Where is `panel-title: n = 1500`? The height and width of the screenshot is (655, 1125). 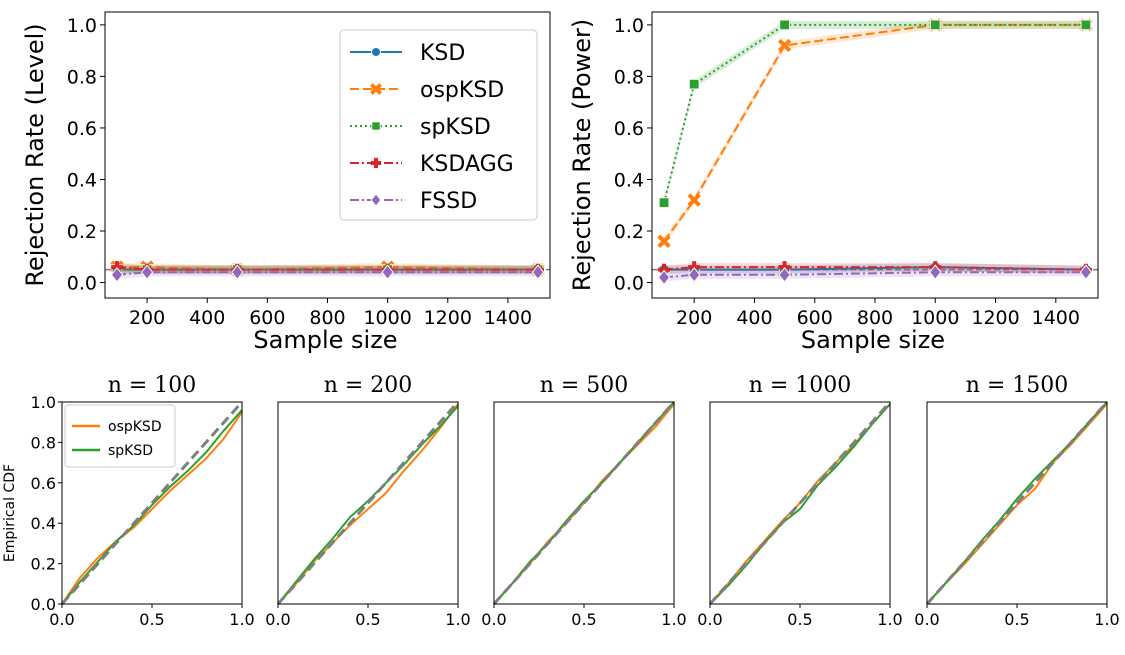 panel-title: n = 1500 is located at coordinates (1017, 385).